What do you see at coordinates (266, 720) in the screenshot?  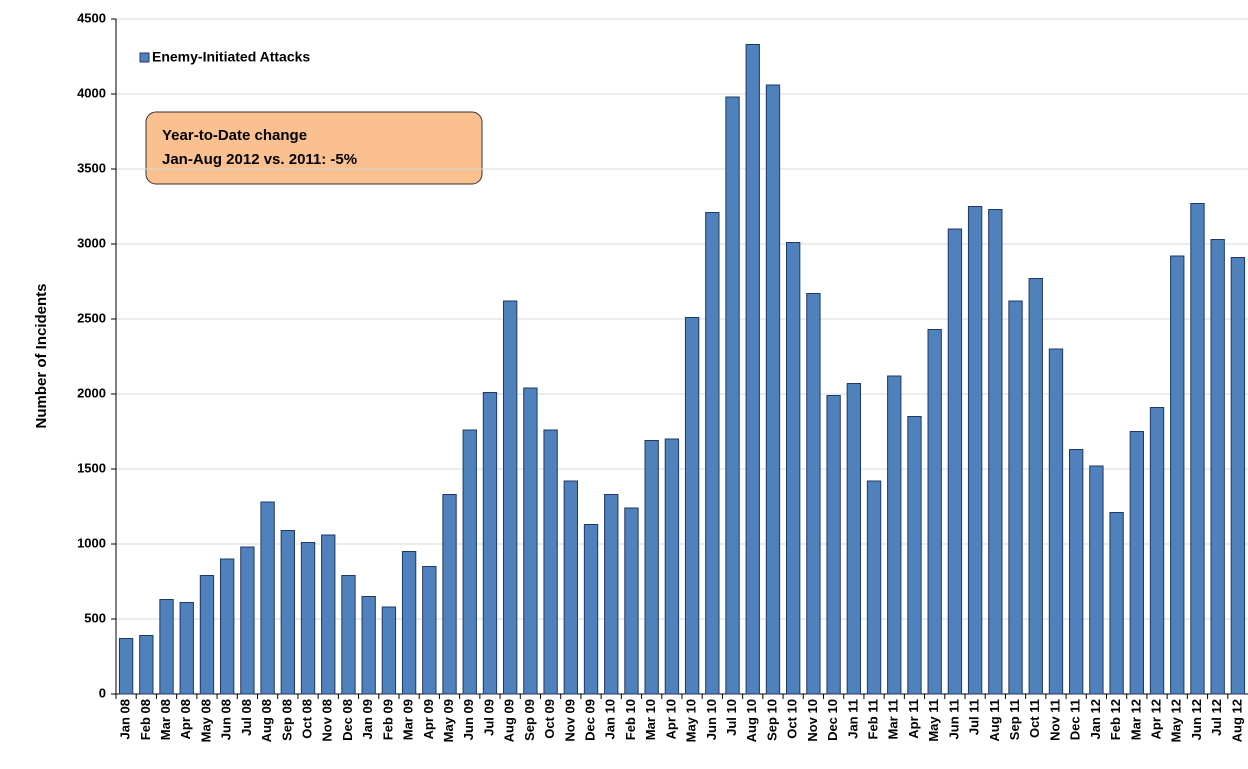 I see `x-tick-label: Aug 08` at bounding box center [266, 720].